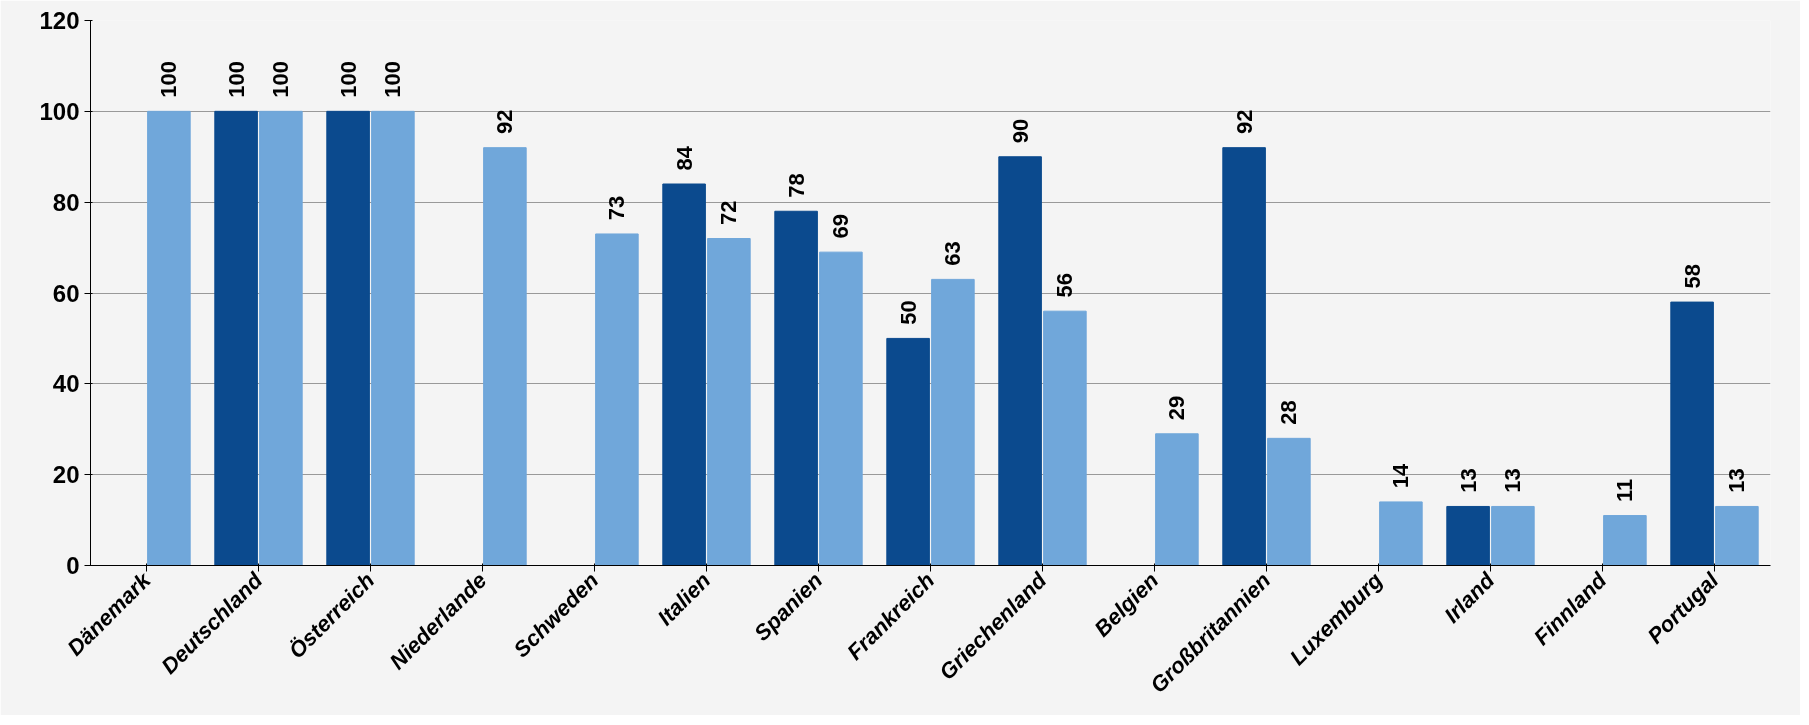 Image resolution: width=1809 pixels, height=725 pixels. I want to click on y-tick-label: 60, so click(66, 293).